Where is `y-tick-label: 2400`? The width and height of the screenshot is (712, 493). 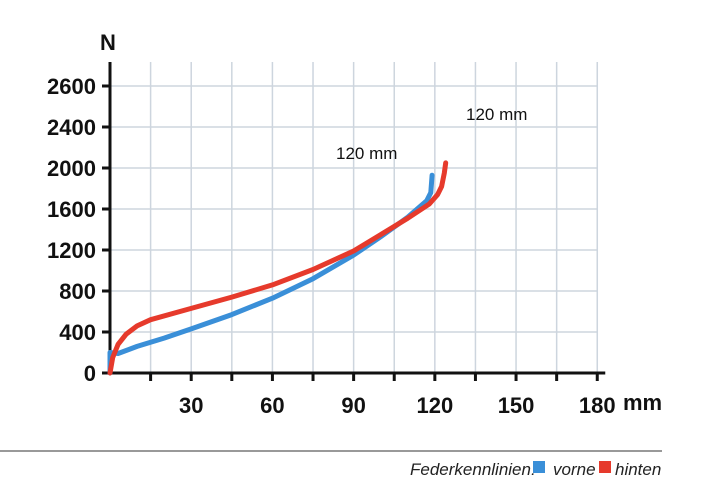
y-tick-label: 2400 is located at coordinates (71, 127).